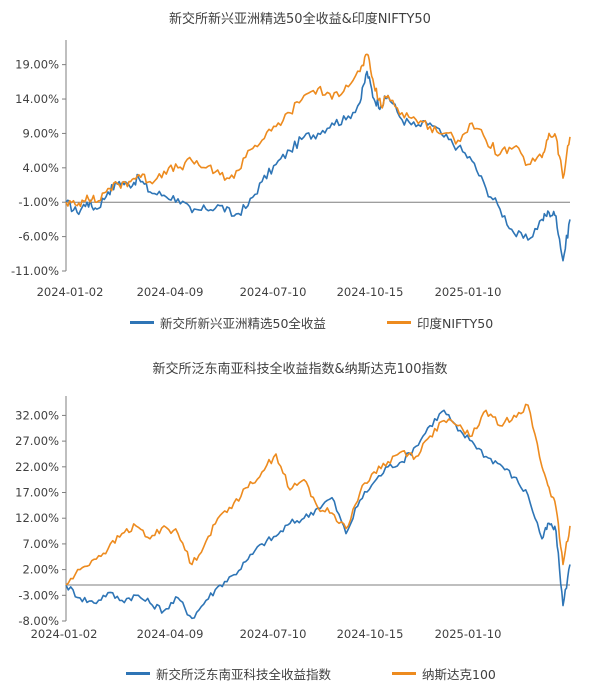 This screenshot has width=600, height=689. I want to click on legend-label: 纳斯达克100, so click(459, 674).